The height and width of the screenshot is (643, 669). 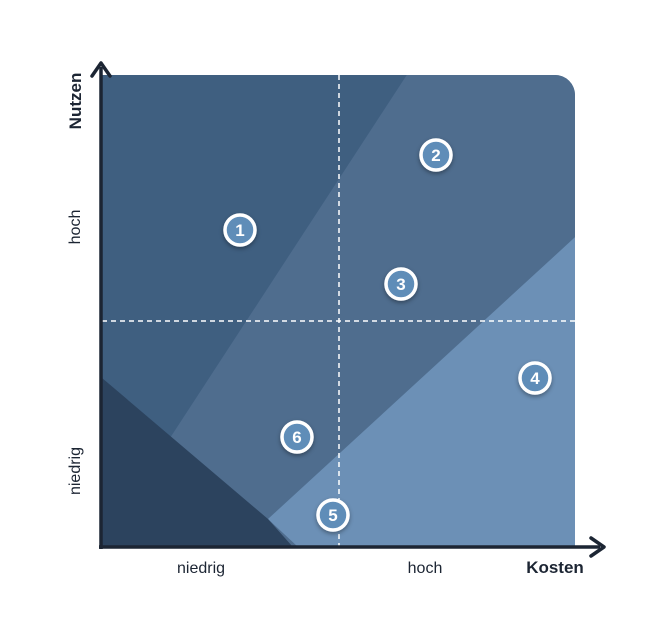 I want to click on y-axis-title: Nutzen, so click(x=75, y=101).